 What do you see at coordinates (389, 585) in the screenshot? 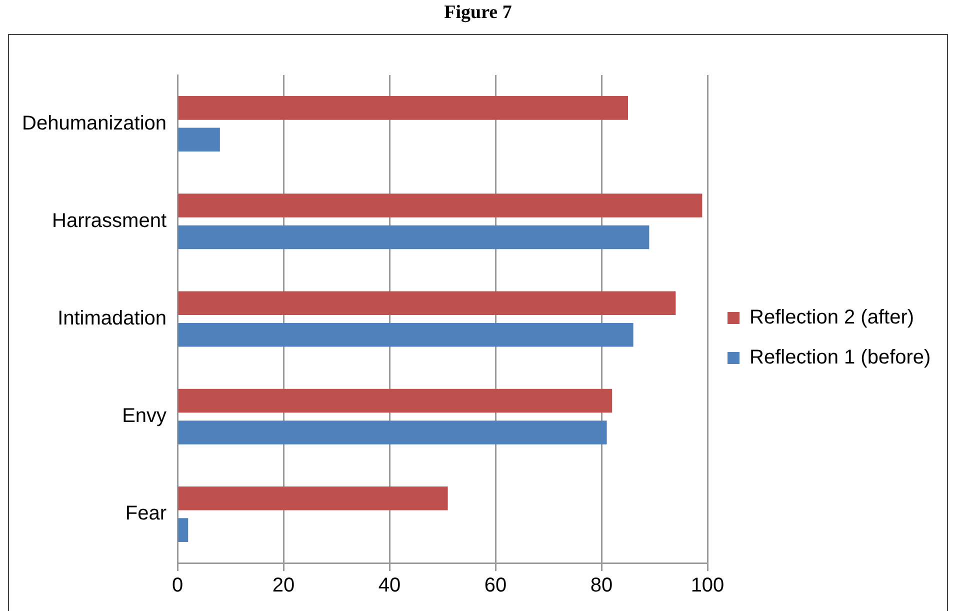
I see `x-tick-label: 40` at bounding box center [389, 585].